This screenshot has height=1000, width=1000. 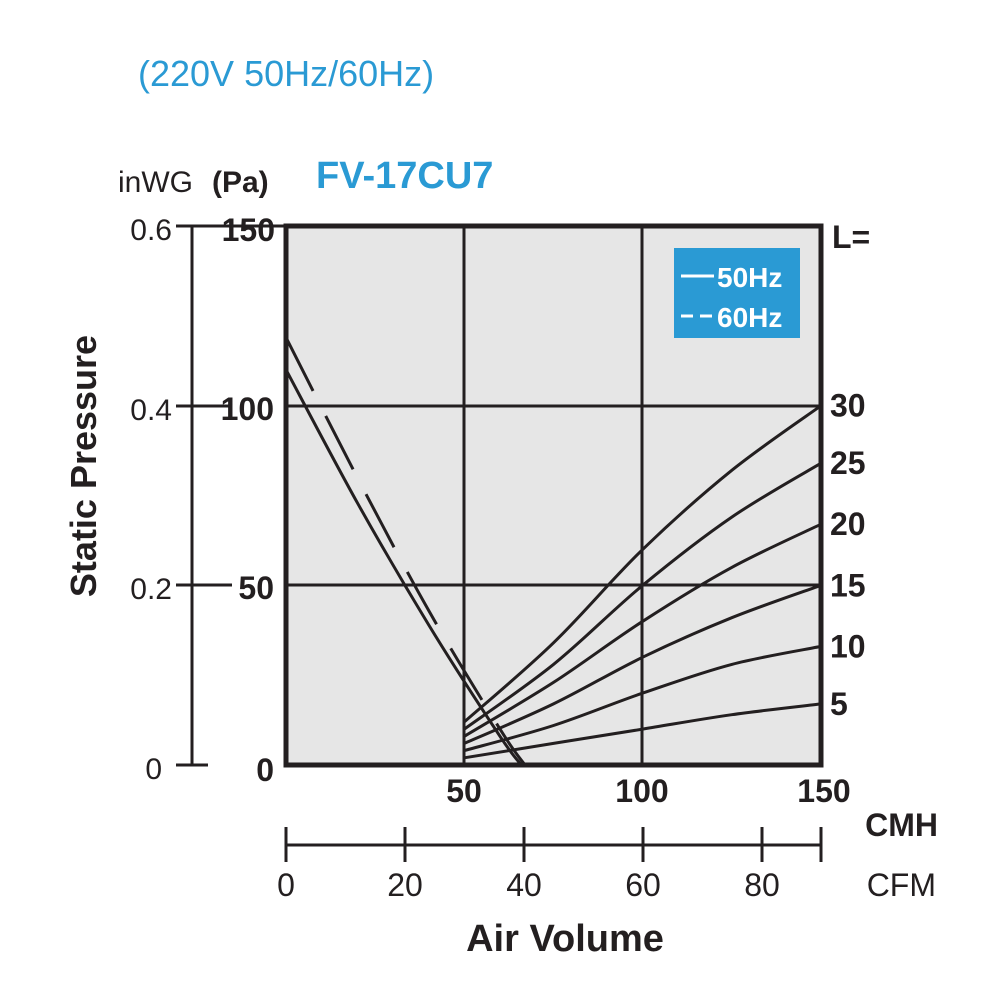 What do you see at coordinates (848, 406) in the screenshot?
I see `system-curve-label-30: 30` at bounding box center [848, 406].